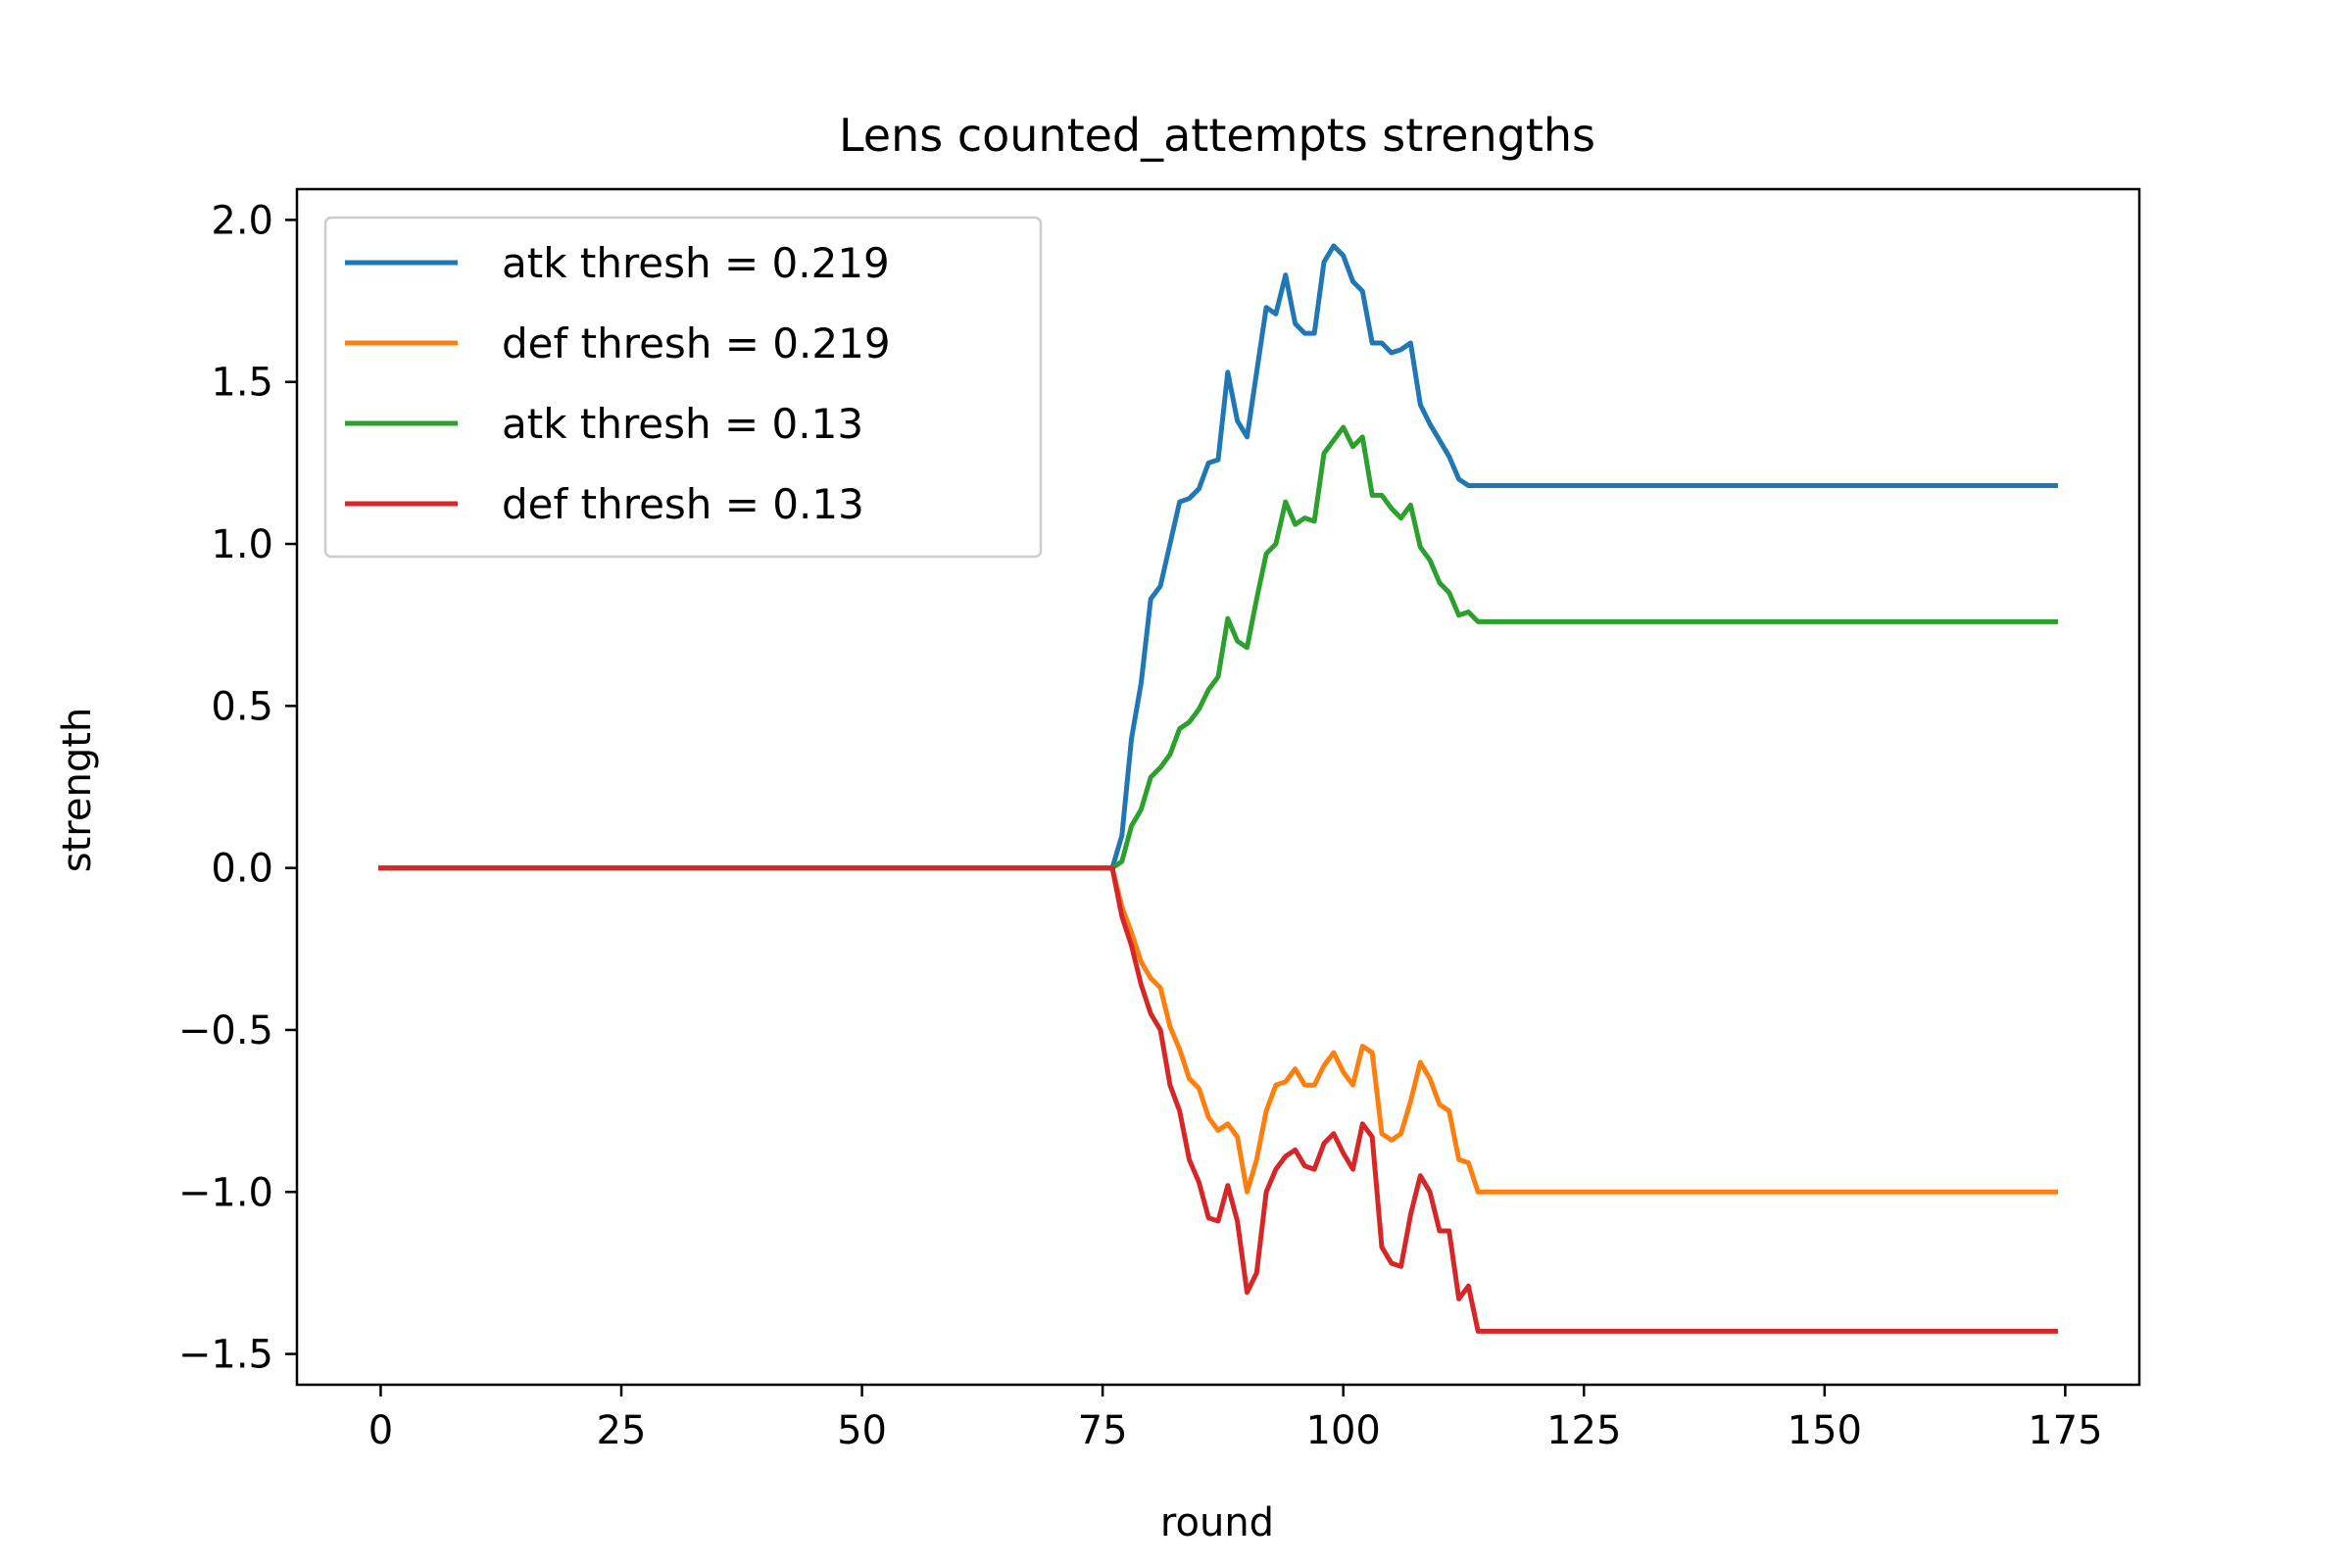 The width and height of the screenshot is (2352, 1568). I want to click on y-tick-label: −0.5, so click(225, 1031).